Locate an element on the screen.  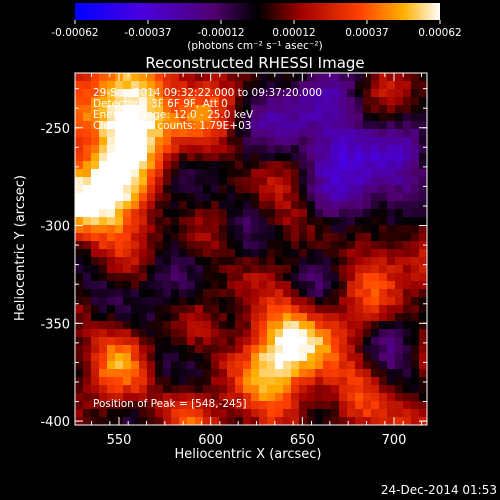
y-tick-label: -250 is located at coordinates (55, 129).